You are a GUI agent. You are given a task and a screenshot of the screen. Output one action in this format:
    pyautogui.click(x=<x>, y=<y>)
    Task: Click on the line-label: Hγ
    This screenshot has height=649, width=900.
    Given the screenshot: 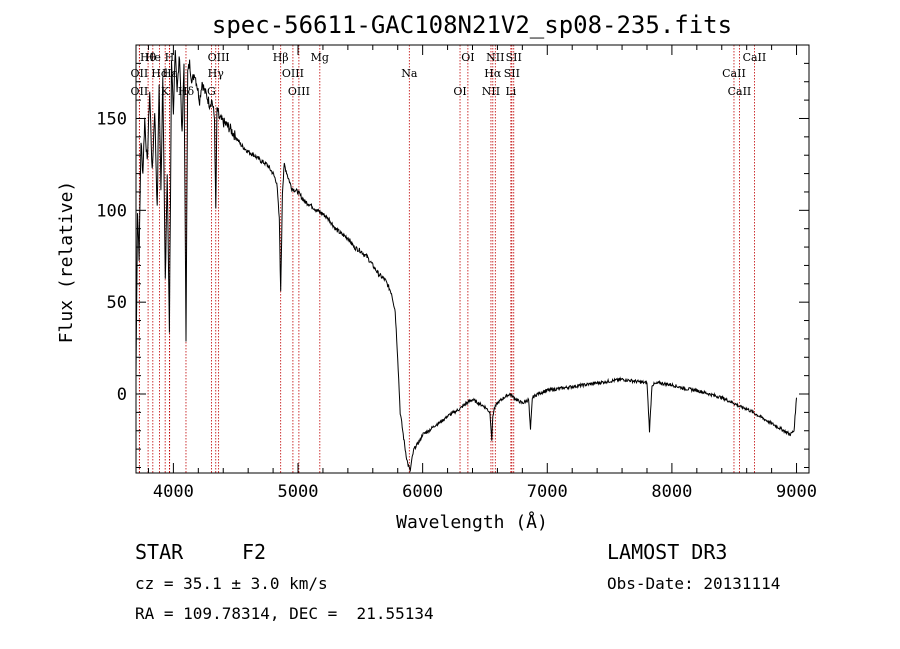 What is the action you would take?
    pyautogui.click(x=216, y=73)
    